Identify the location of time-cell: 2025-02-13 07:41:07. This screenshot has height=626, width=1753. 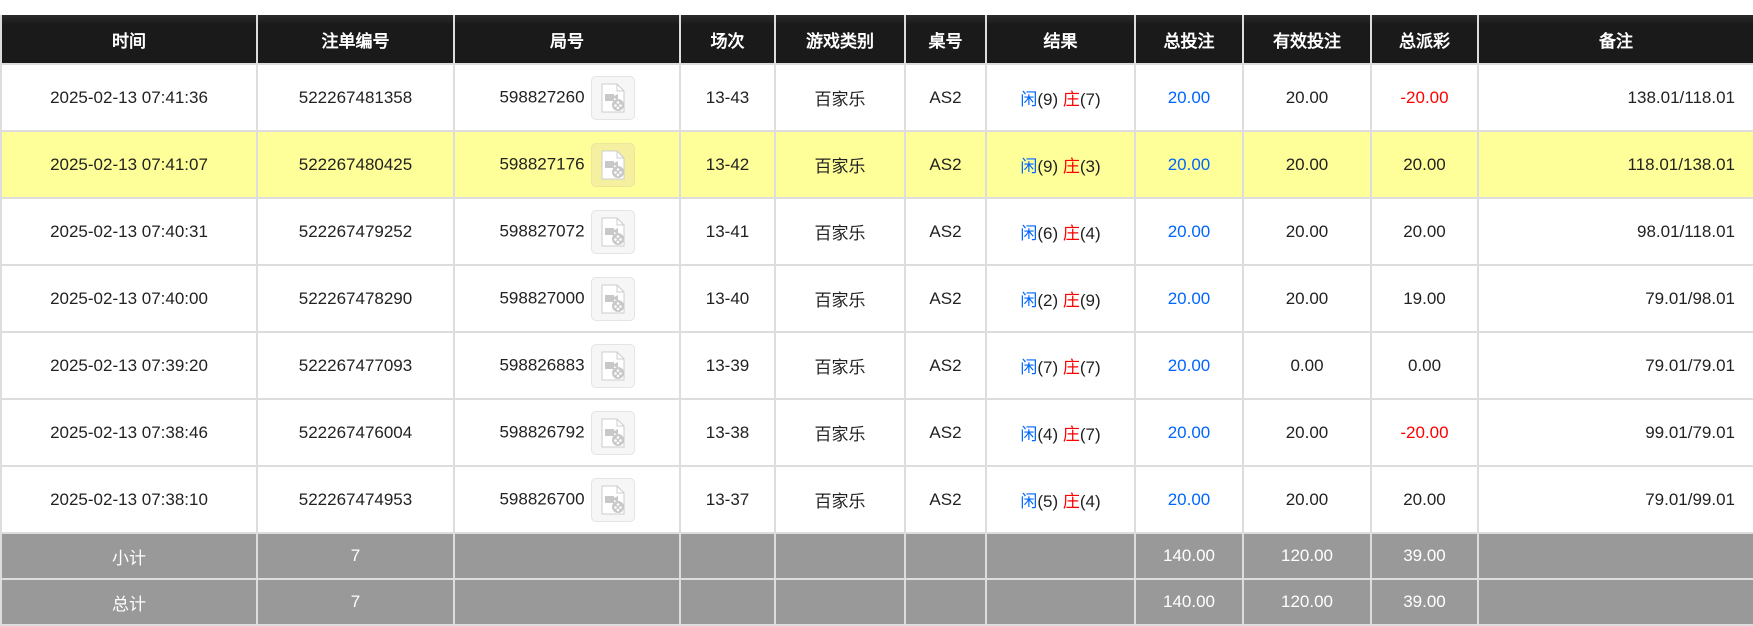
(129, 164).